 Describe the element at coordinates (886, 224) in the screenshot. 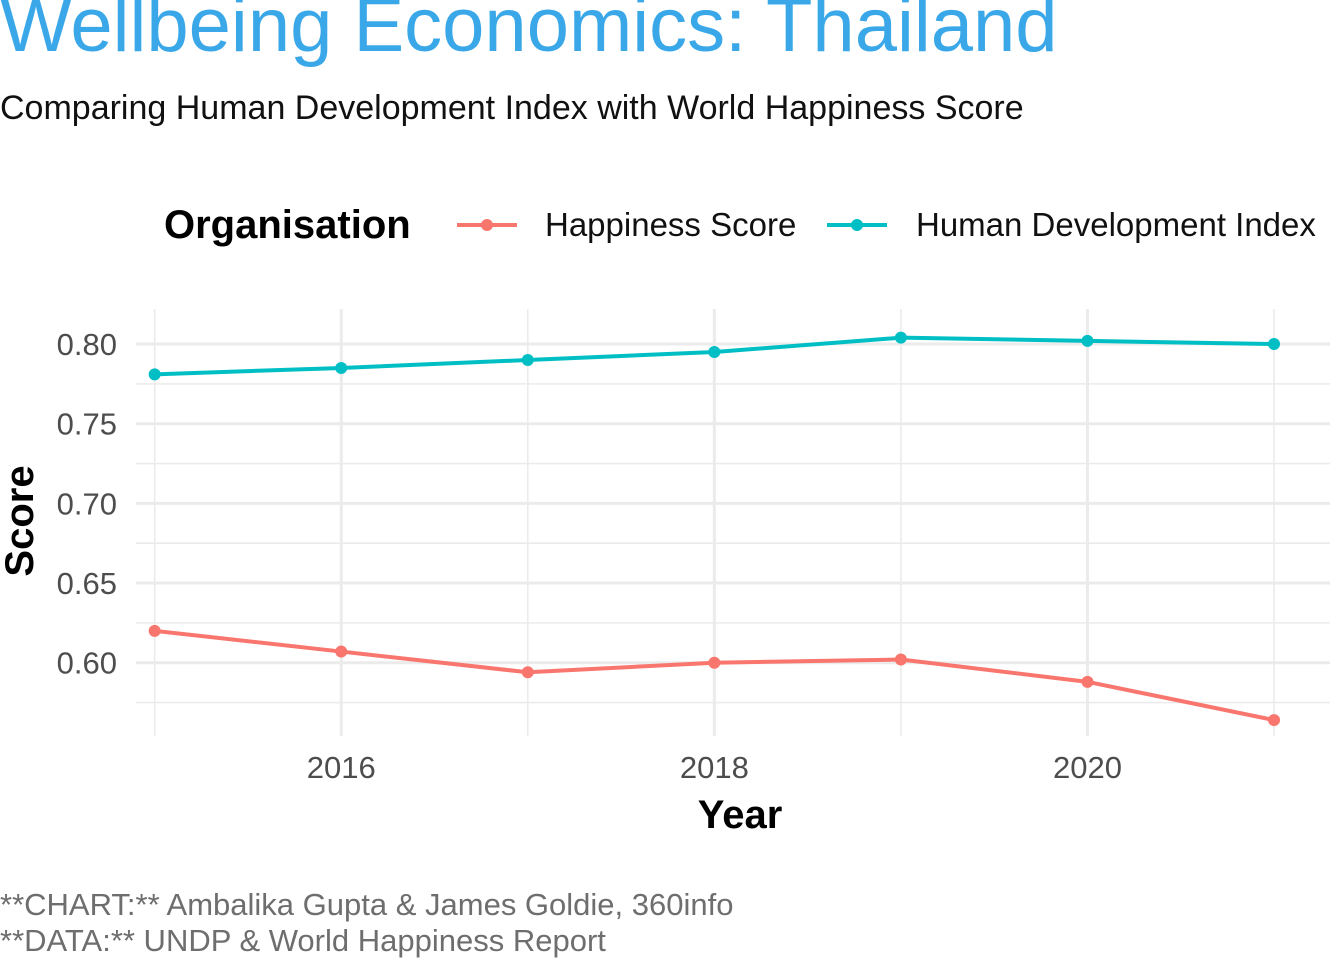

I see `legend-items: Happiness Score Human Development Index` at that location.